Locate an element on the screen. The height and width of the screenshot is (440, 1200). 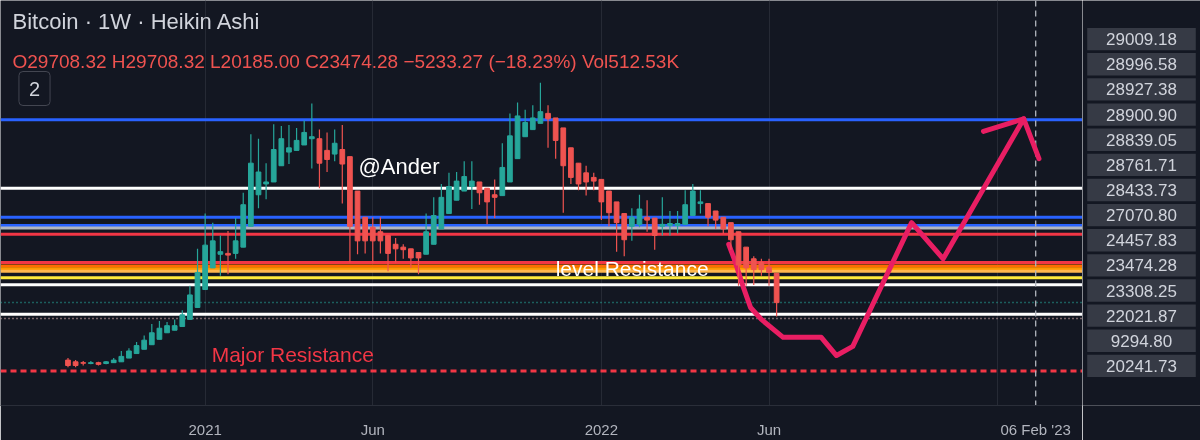
text: 28927.38 is located at coordinates (1141, 90).